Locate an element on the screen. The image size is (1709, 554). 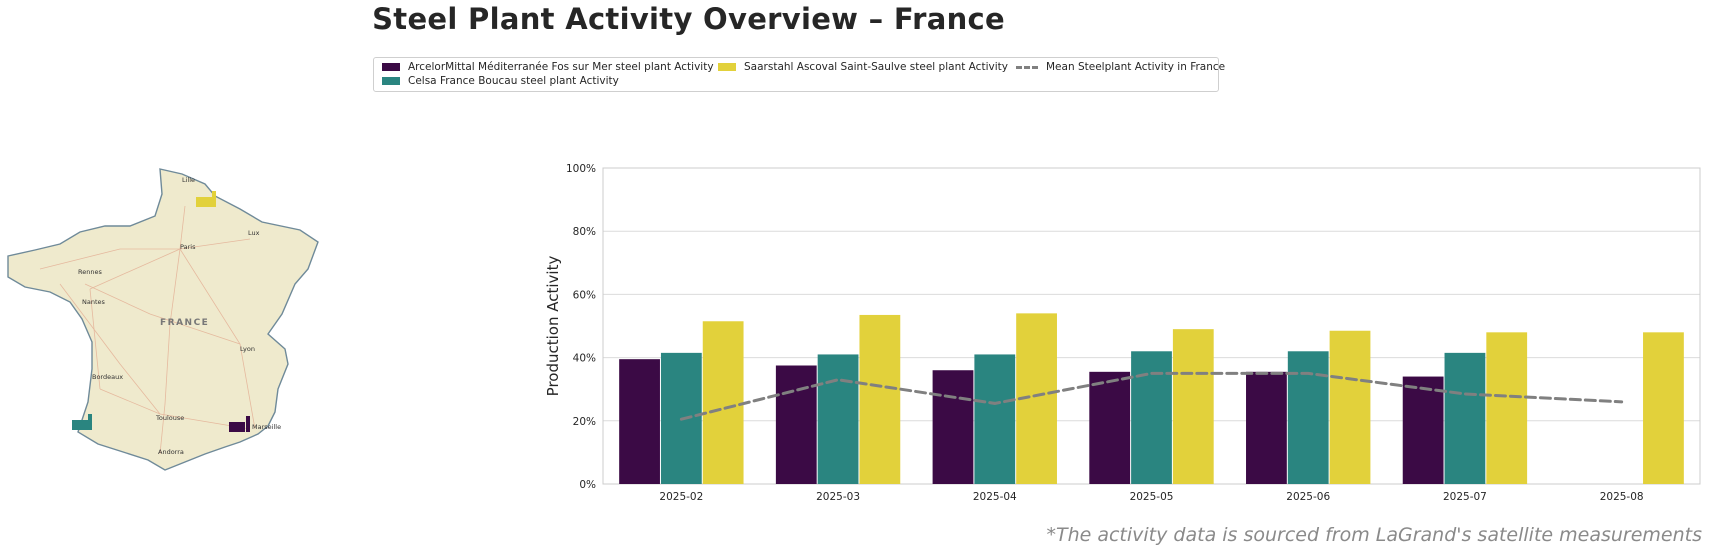
city-rennes: Rennes is located at coordinates (90, 272).